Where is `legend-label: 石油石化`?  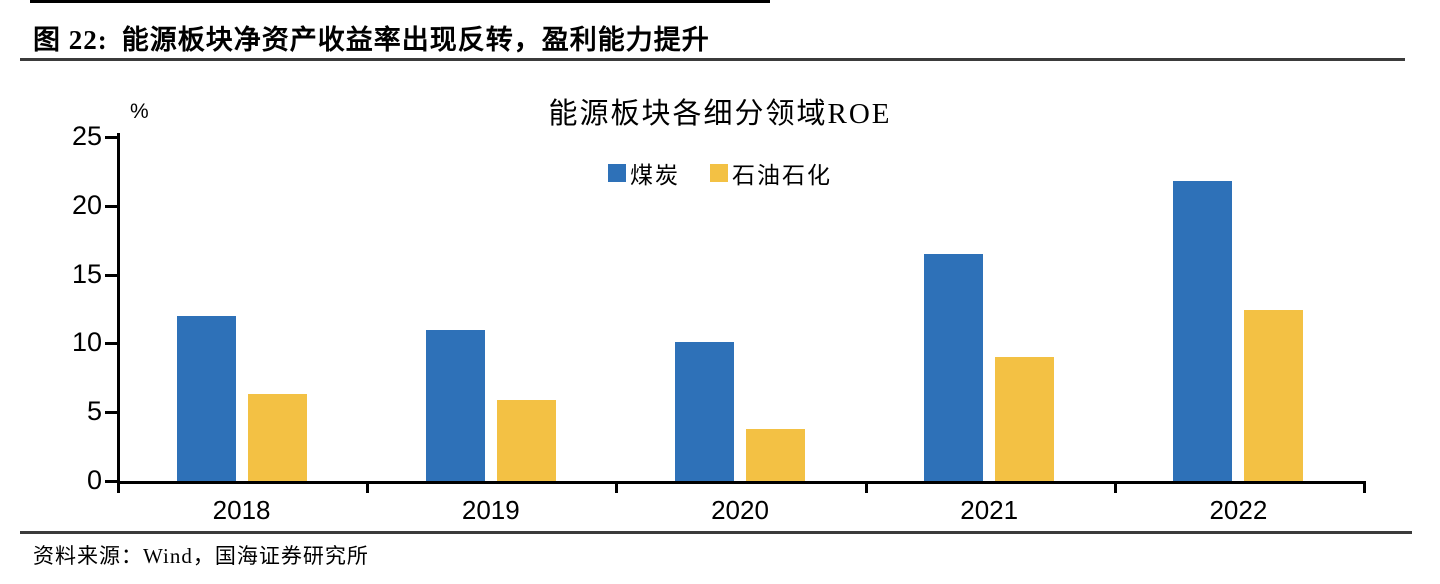
legend-label: 石油石化 is located at coordinates (782, 175).